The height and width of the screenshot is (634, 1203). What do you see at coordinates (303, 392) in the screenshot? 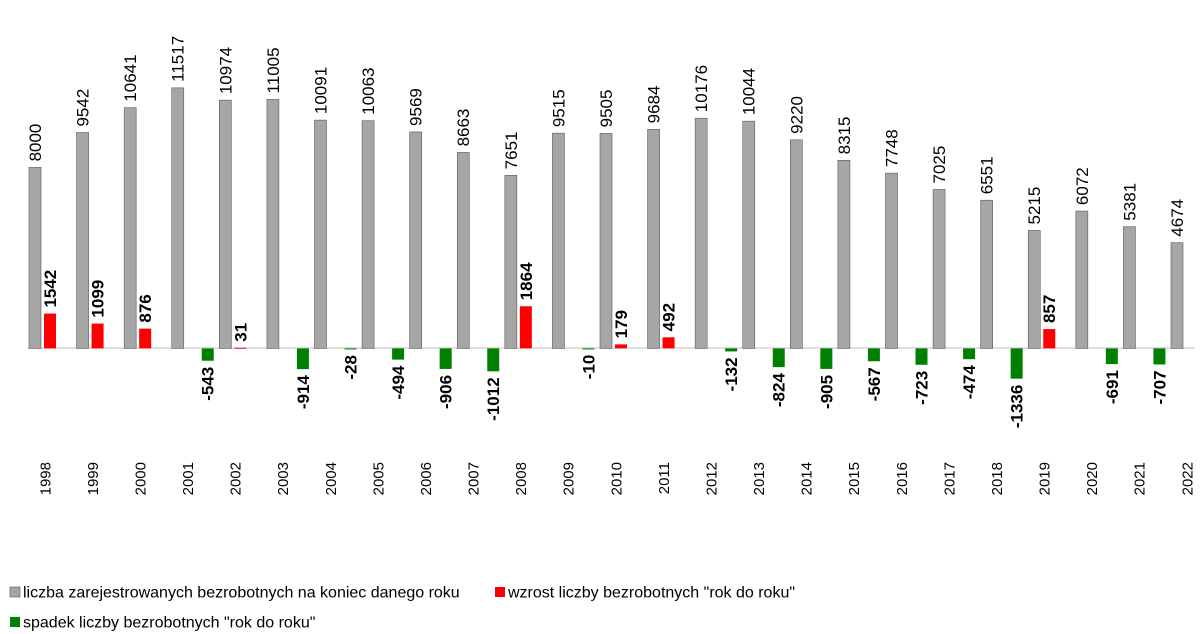
I see `data-label: -914` at bounding box center [303, 392].